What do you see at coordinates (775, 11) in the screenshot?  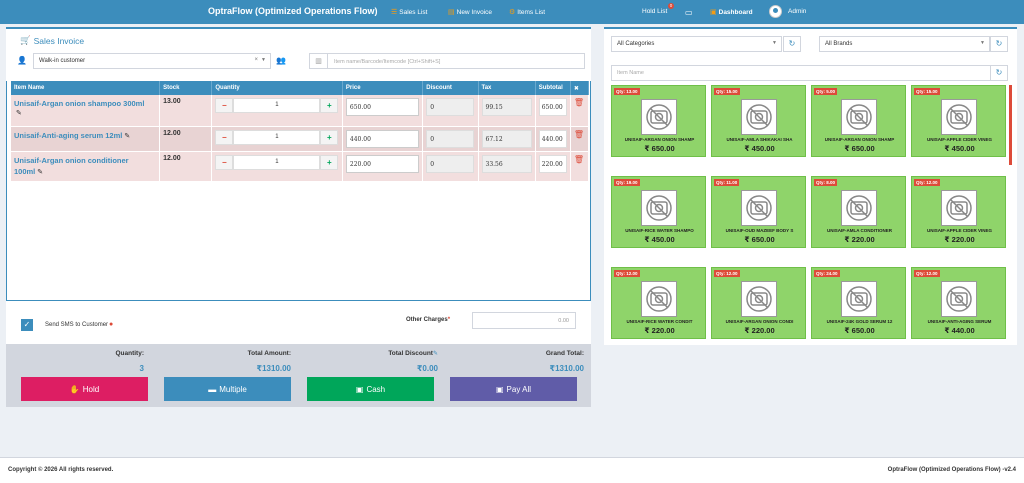 I see `user-avatar` at bounding box center [775, 11].